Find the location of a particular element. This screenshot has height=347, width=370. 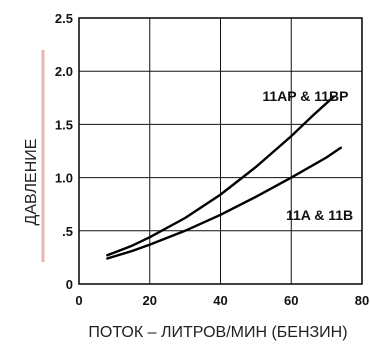

y-axis-title: ДАВЛЕНИЕ is located at coordinates (31, 182).